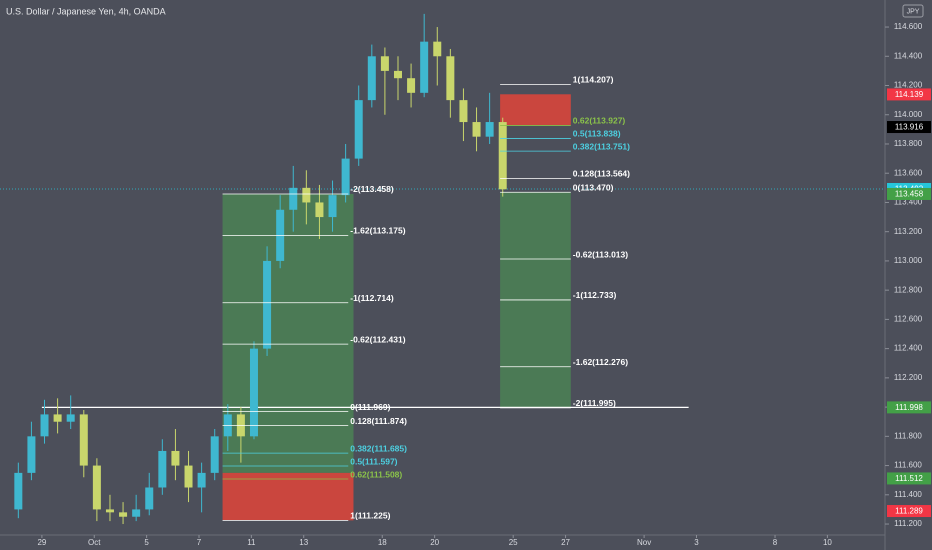  Describe the element at coordinates (908, 494) in the screenshot. I see `y-tick-label: 111.400` at that location.